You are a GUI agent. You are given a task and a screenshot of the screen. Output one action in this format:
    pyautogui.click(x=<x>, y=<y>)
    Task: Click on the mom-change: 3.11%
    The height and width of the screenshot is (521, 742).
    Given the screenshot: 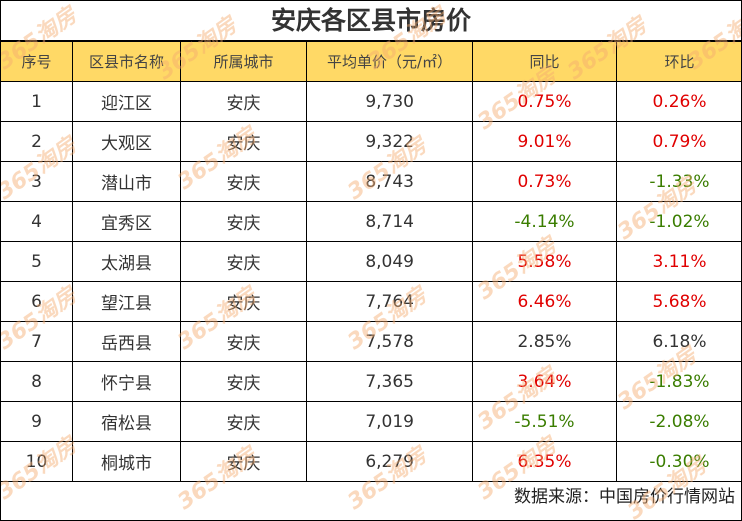 What is the action you would take?
    pyautogui.click(x=678, y=261)
    